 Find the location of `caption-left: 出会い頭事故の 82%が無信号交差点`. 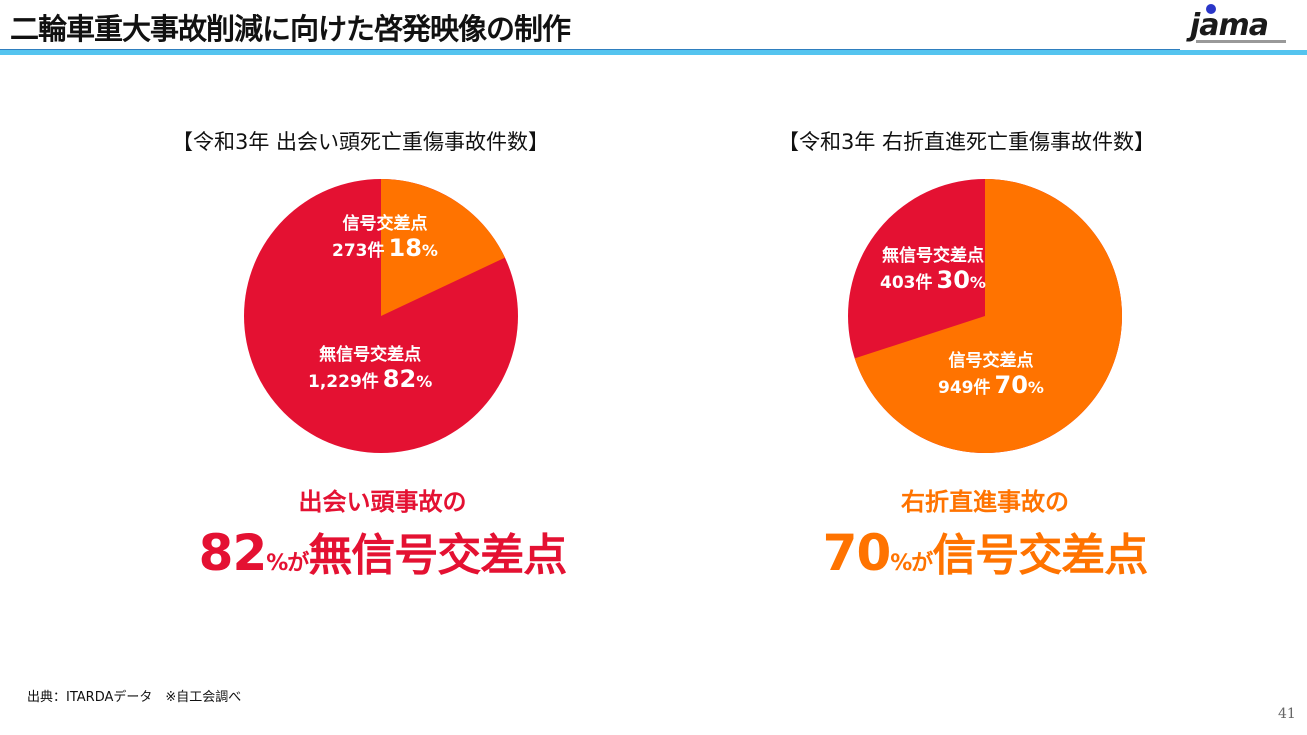

caption-left: 出会い頭事故の 82%が無信号交差点 is located at coordinates (383, 535).